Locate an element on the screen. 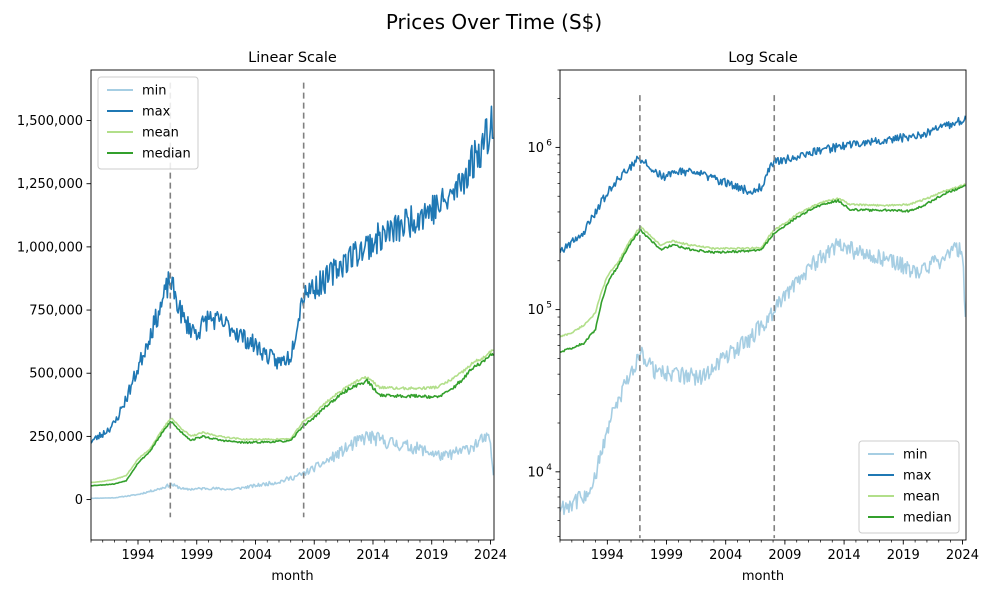 The height and width of the screenshot is (592, 989). panel-1-legend-label-median: median is located at coordinates (166, 154).